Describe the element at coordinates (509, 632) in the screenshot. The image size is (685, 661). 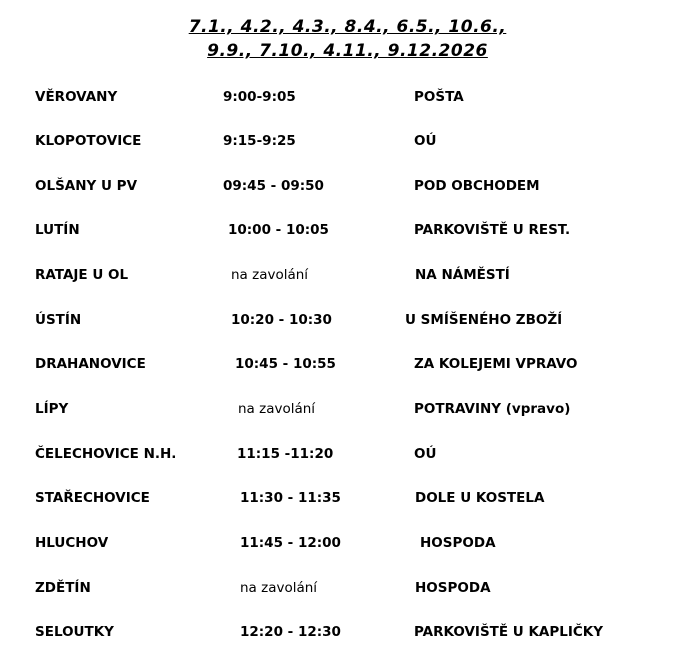
I see `stop-location: PARKOVIŠTĚ U KAPLIČKY` at that location.